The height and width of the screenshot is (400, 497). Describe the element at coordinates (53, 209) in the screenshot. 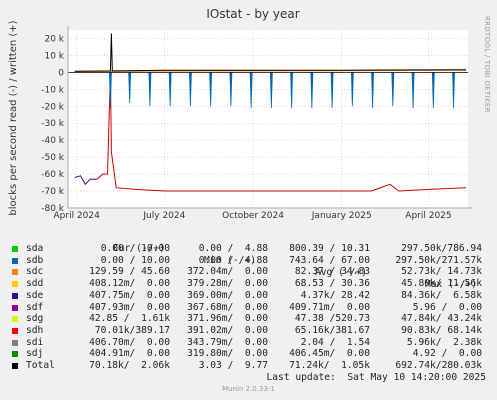

I see `y-tick-label: -80 k` at that location.